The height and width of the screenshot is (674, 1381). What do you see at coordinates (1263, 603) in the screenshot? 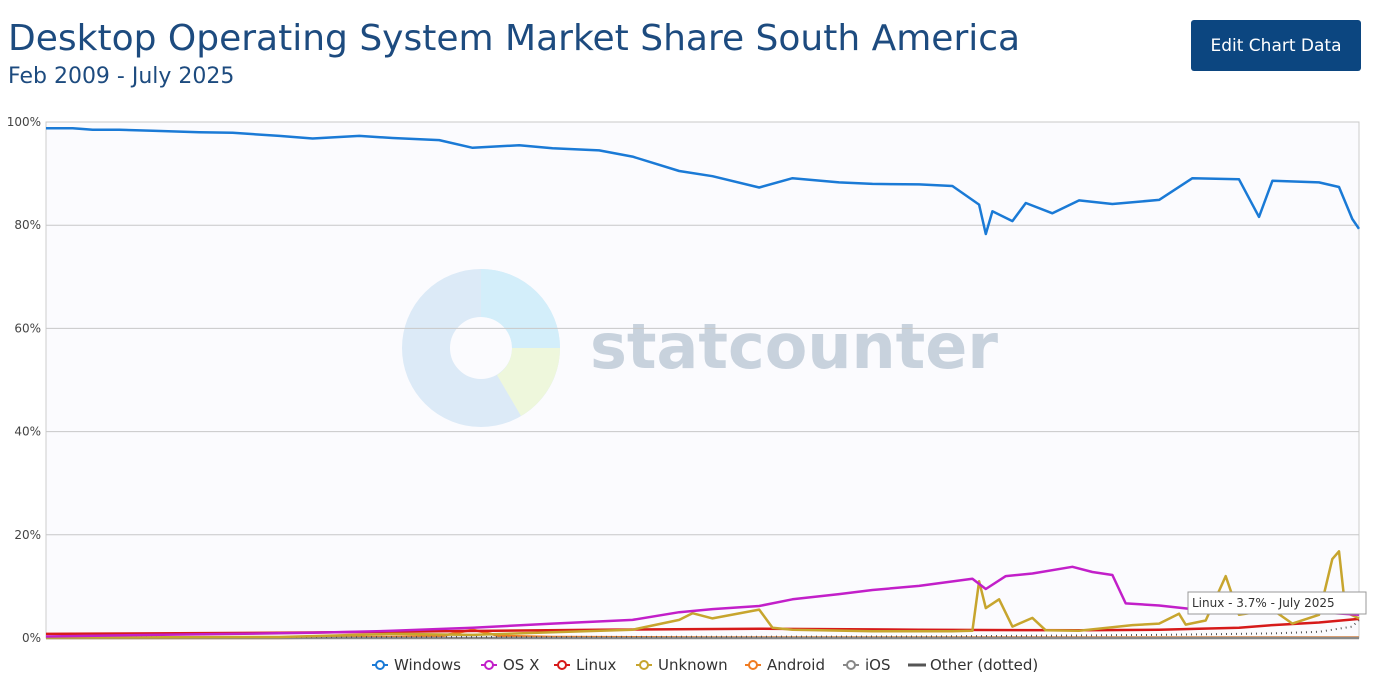
I see `tooltip-text: Linux - 3.7% - July 2025` at bounding box center [1263, 603].